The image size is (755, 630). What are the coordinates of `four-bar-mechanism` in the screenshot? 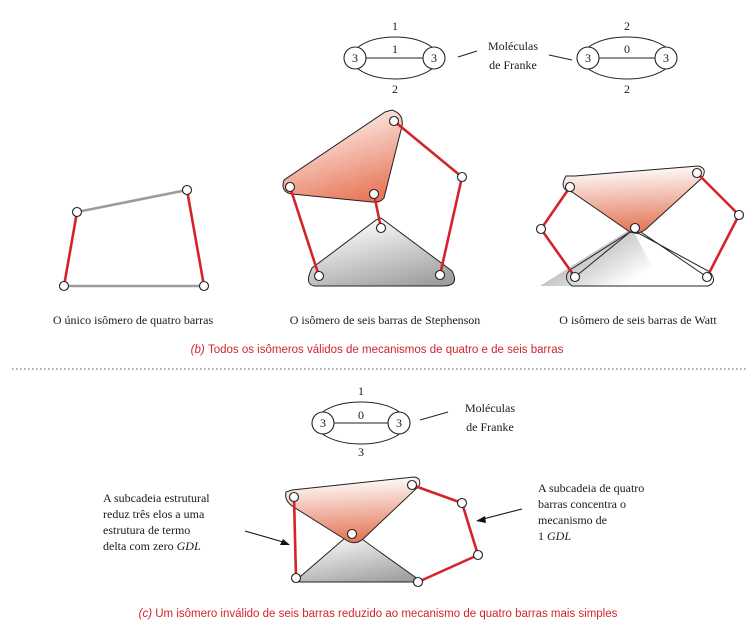 It's located at (134, 238).